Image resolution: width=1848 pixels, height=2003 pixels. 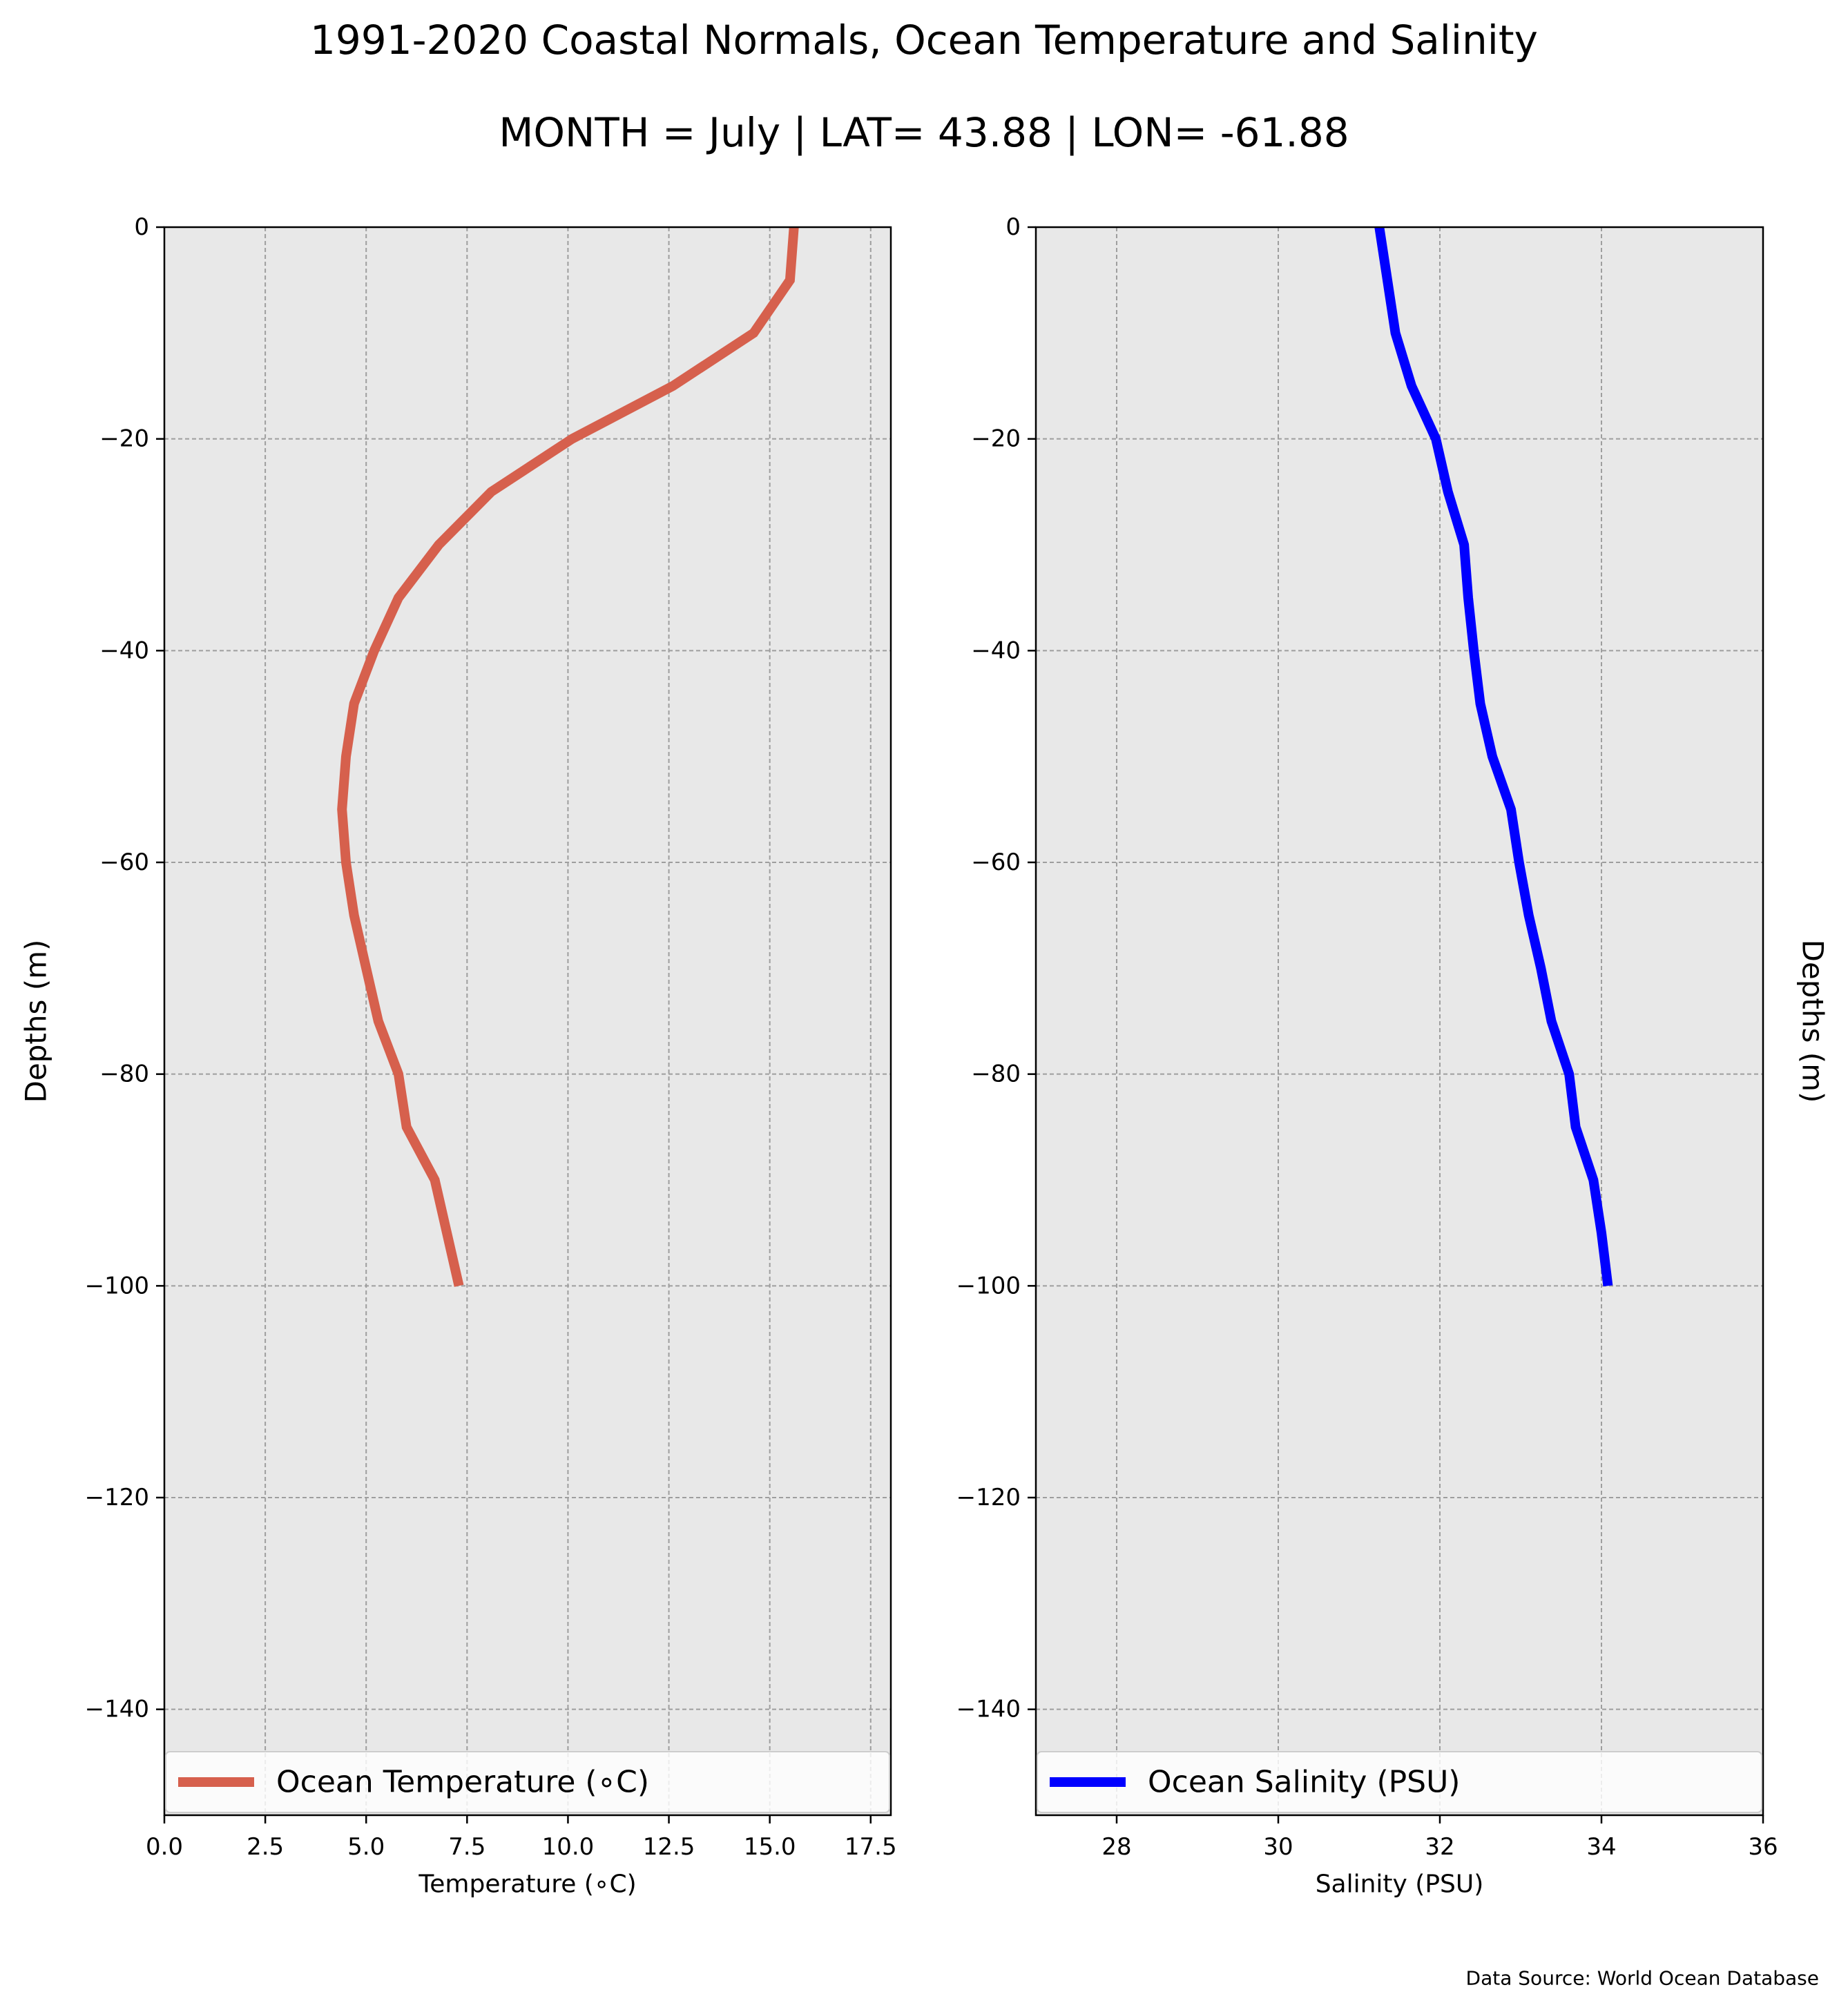 I want to click on salinity-legend-box, so click(x=1399, y=1782).